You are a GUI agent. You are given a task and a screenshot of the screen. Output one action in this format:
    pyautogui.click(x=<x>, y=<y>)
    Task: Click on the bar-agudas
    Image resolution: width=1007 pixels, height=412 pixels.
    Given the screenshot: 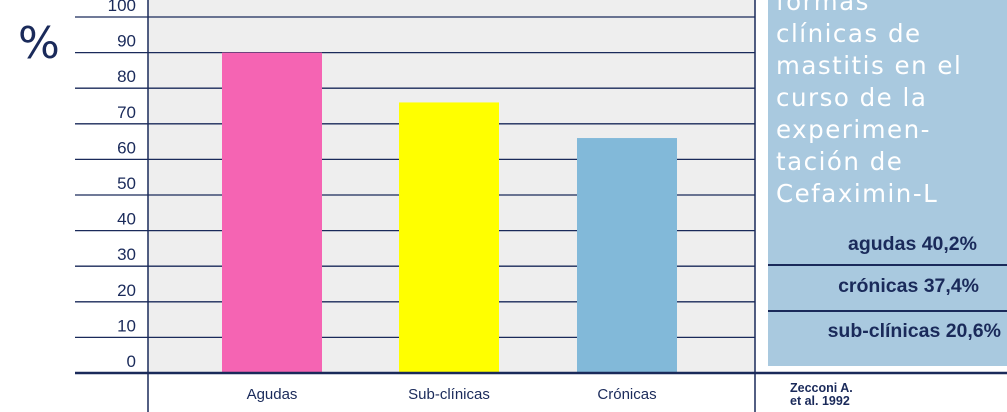 What is the action you would take?
    pyautogui.click(x=272, y=212)
    